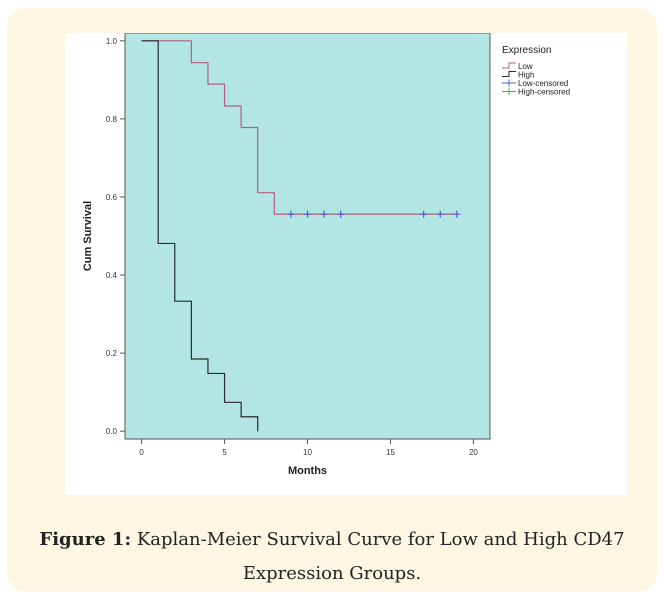 This screenshot has height=603, width=664. What do you see at coordinates (299, 127) in the screenshot?
I see `series-line-low` at bounding box center [299, 127].